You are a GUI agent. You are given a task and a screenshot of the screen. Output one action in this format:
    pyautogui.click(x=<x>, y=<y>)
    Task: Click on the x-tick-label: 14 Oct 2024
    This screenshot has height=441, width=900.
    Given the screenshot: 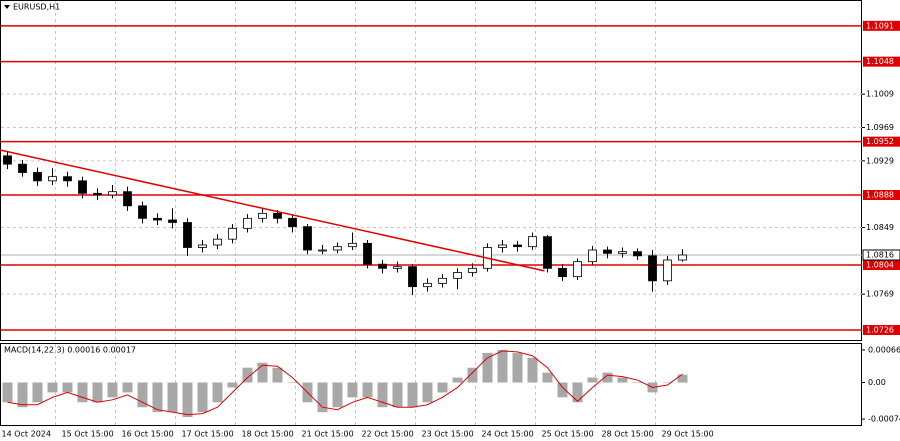 What is the action you would take?
    pyautogui.click(x=26, y=434)
    